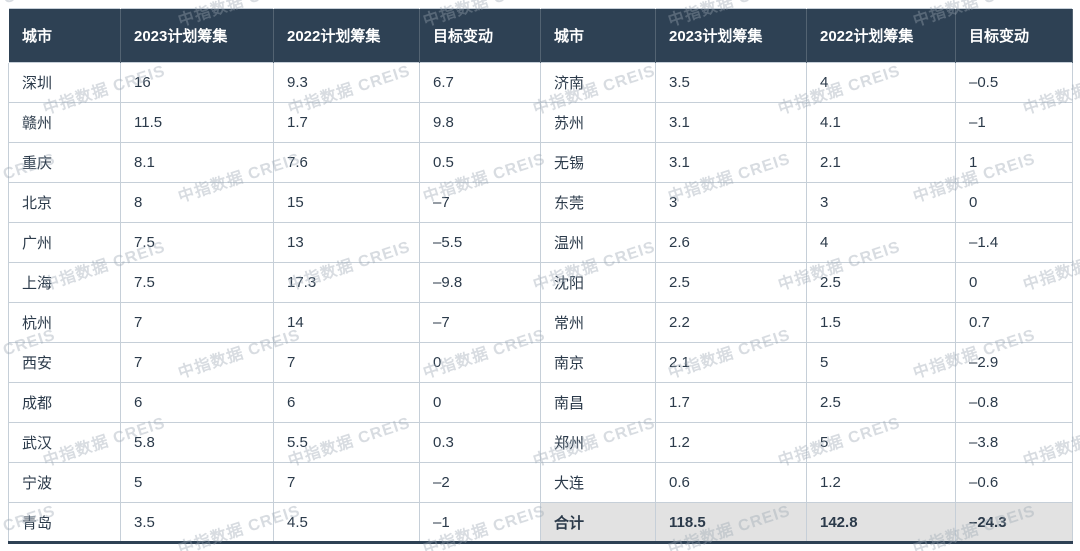 This screenshot has height=551, width=1080. Describe the element at coordinates (598, 322) in the screenshot. I see `city-cell: 常州` at that location.